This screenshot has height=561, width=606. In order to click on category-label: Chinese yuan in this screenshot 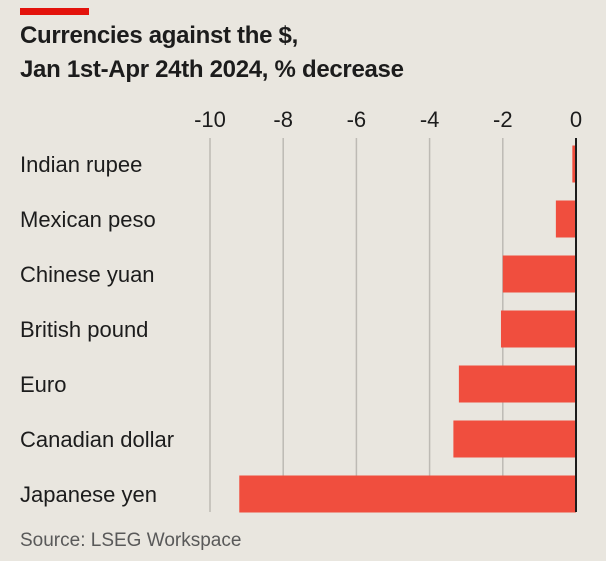, I will do `click(87, 274)`.